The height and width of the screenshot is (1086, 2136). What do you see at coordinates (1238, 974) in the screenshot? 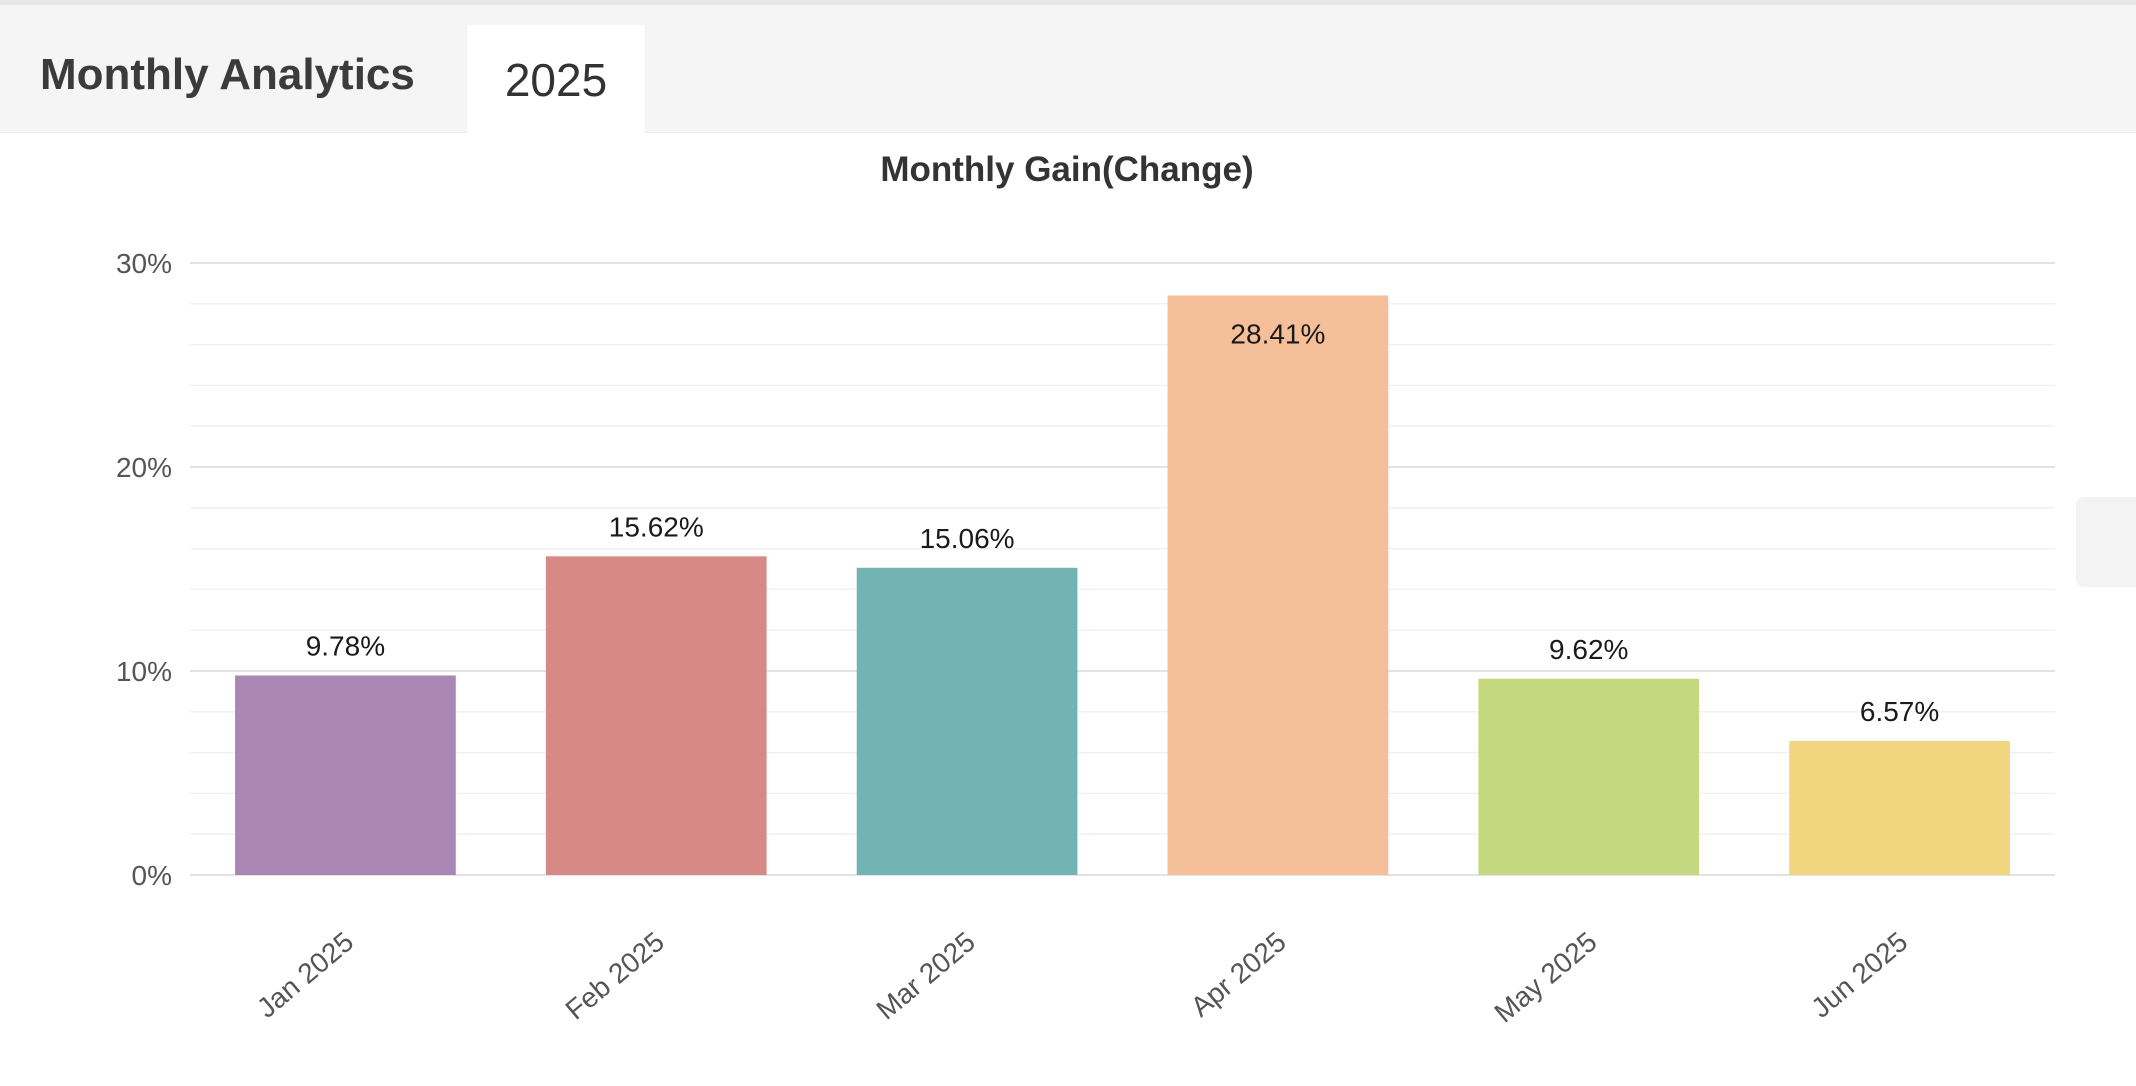
I see `x-tick-label: Apr 2025` at bounding box center [1238, 974].